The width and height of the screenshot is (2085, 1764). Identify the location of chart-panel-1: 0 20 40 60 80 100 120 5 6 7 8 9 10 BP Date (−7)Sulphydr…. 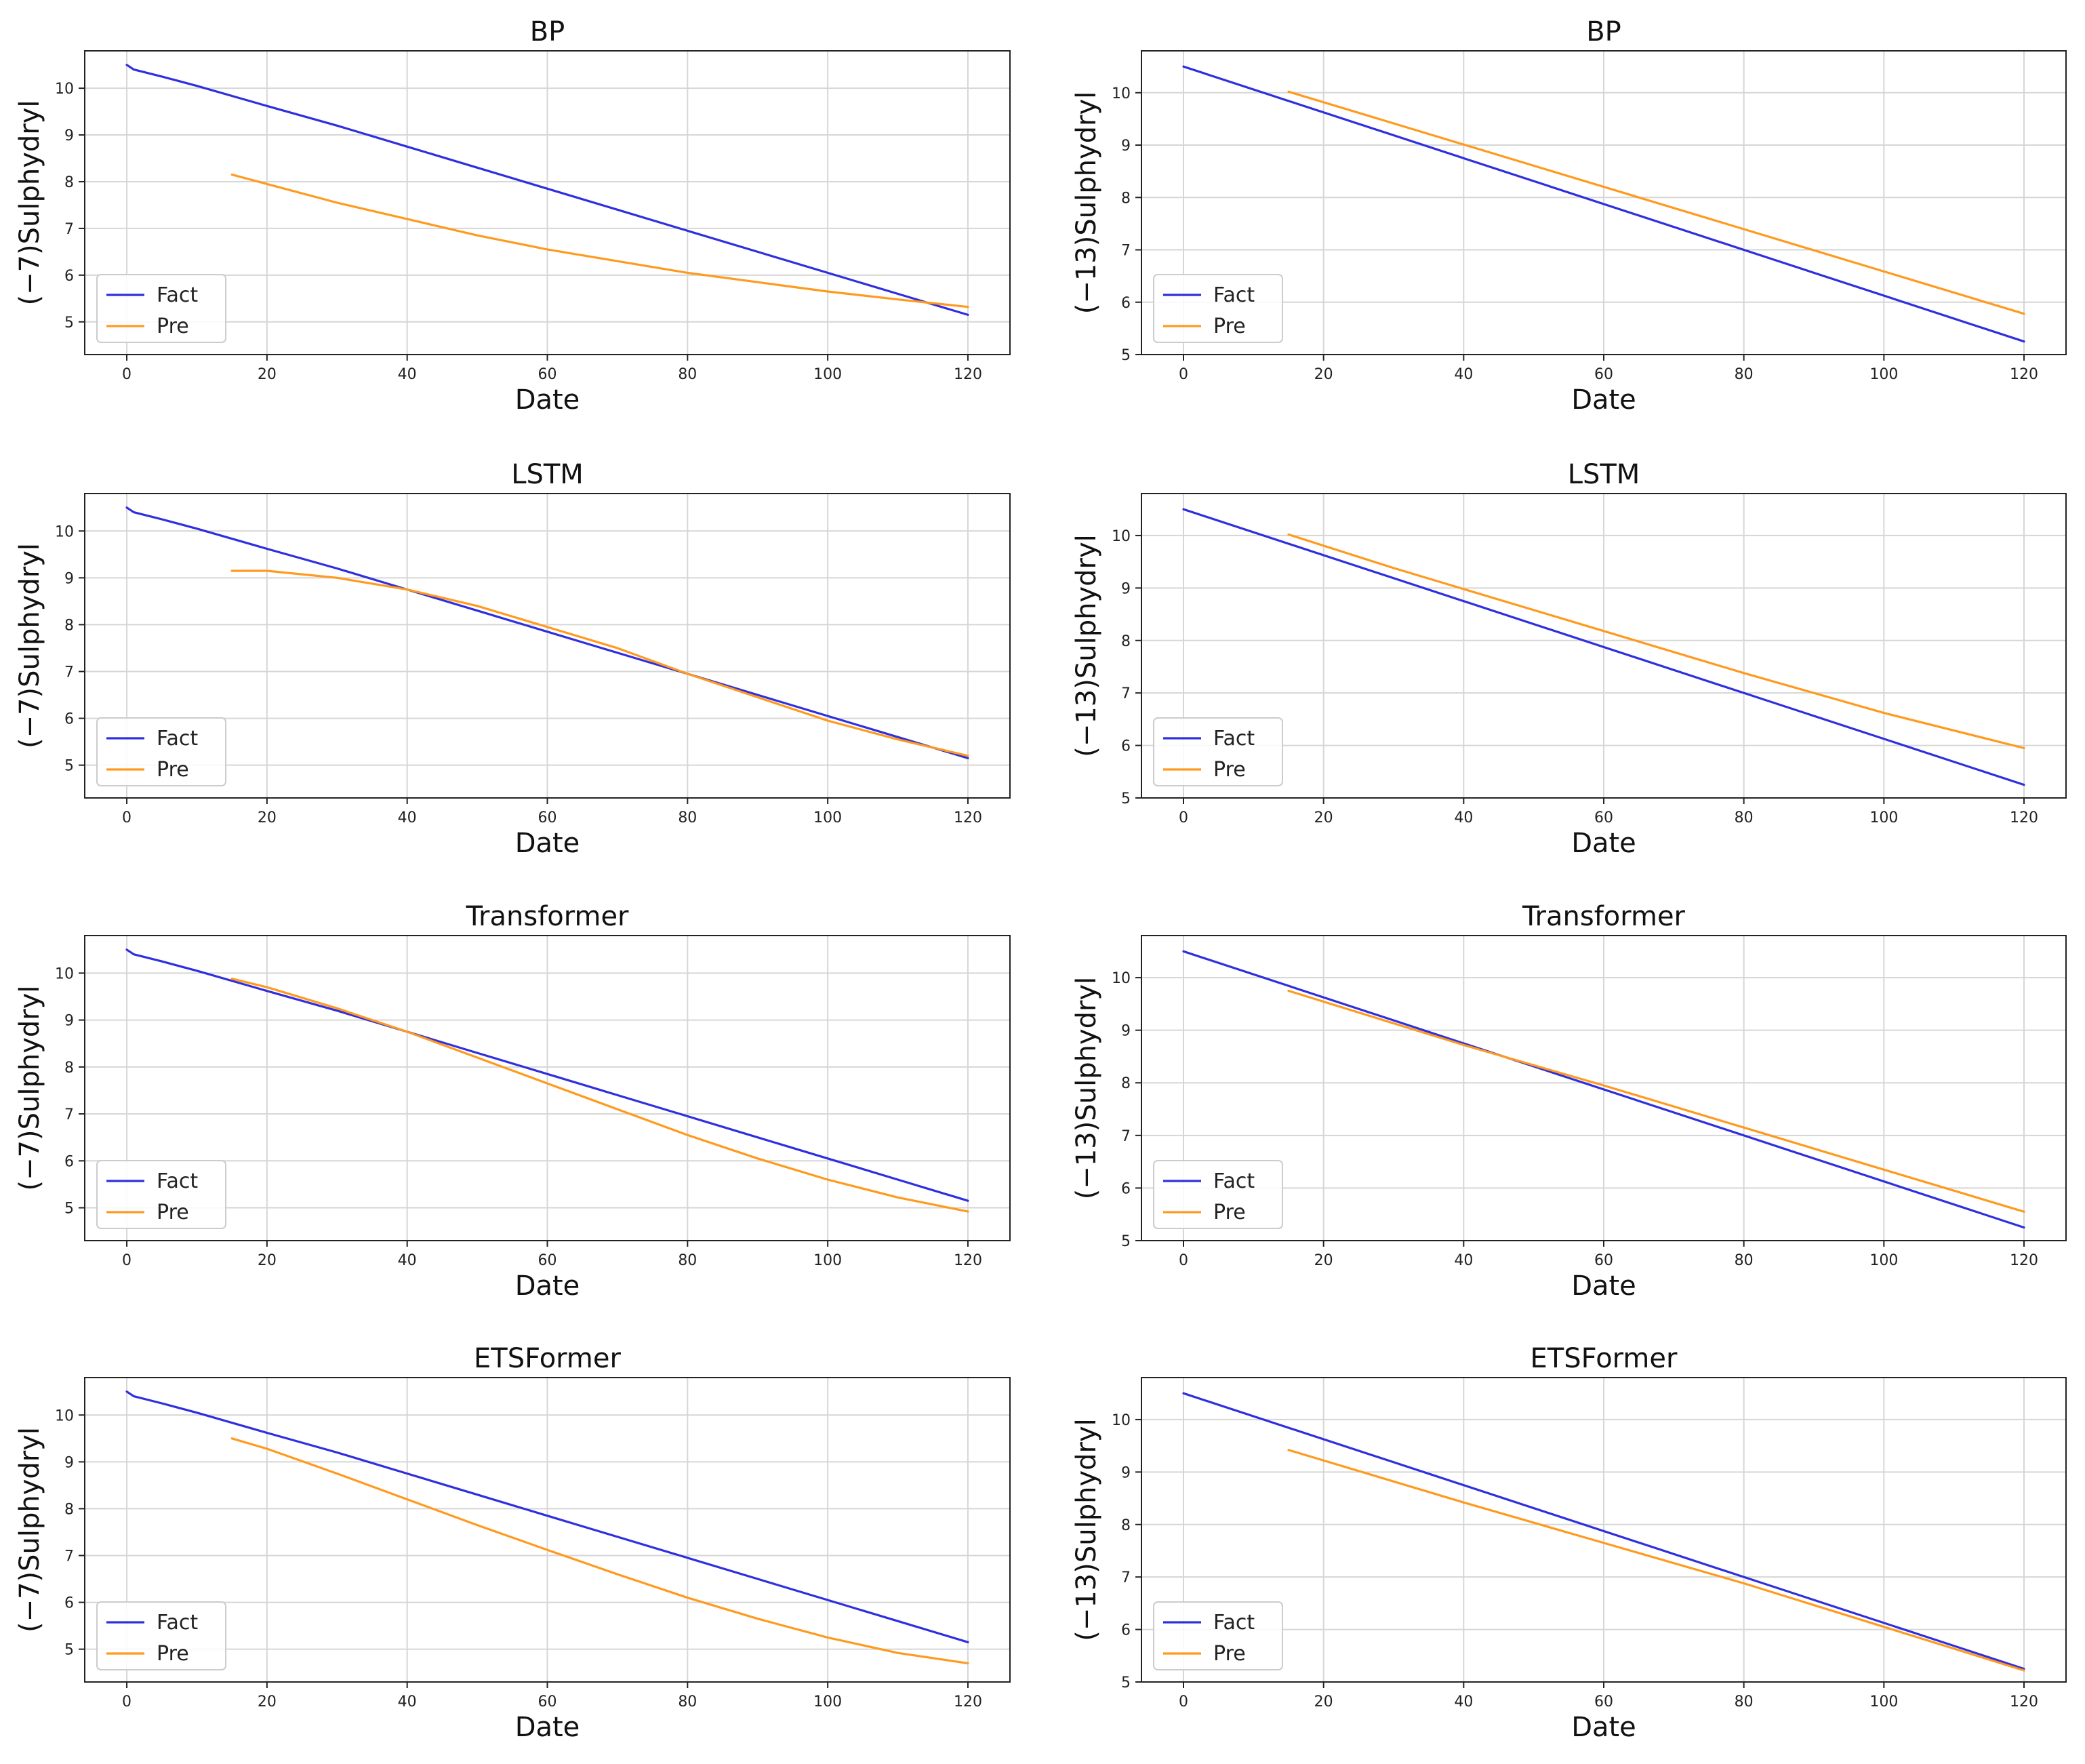
(512, 216).